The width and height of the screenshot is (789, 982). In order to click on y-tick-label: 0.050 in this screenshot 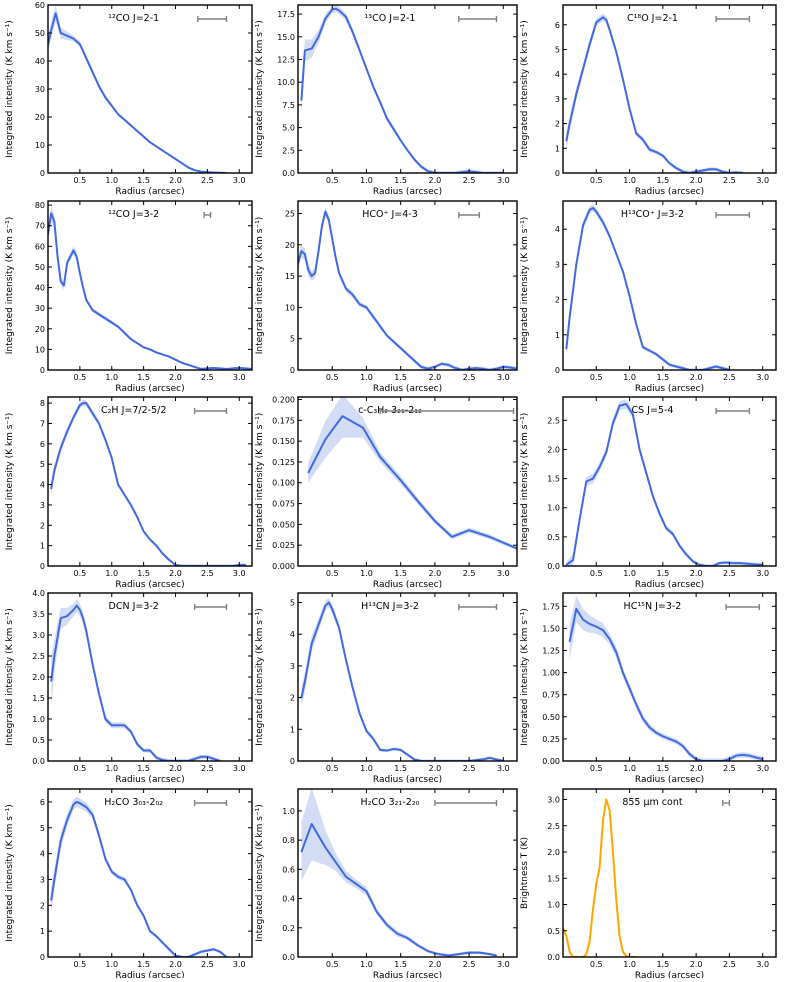, I will do `click(283, 524)`.